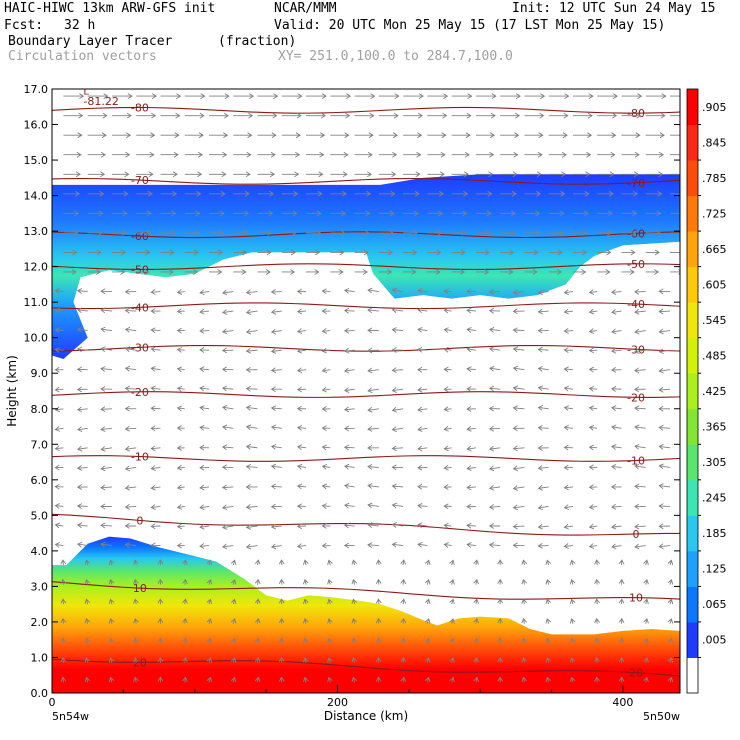  What do you see at coordinates (714, 569) in the screenshot?
I see `colorbar-label: .125` at bounding box center [714, 569].